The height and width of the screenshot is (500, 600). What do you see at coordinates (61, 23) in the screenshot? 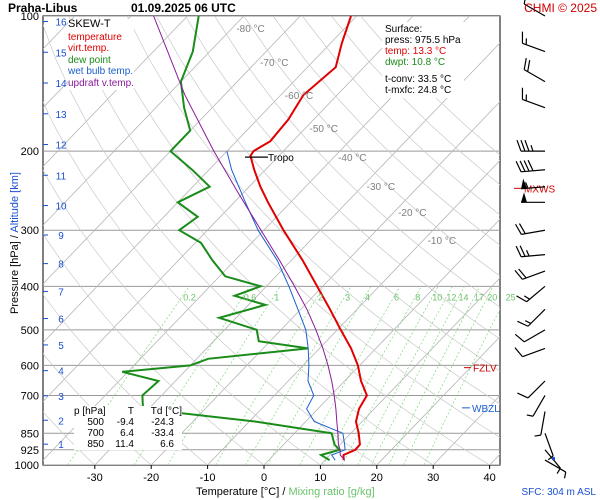
I see `altitude-tick-label: 16` at bounding box center [61, 23].